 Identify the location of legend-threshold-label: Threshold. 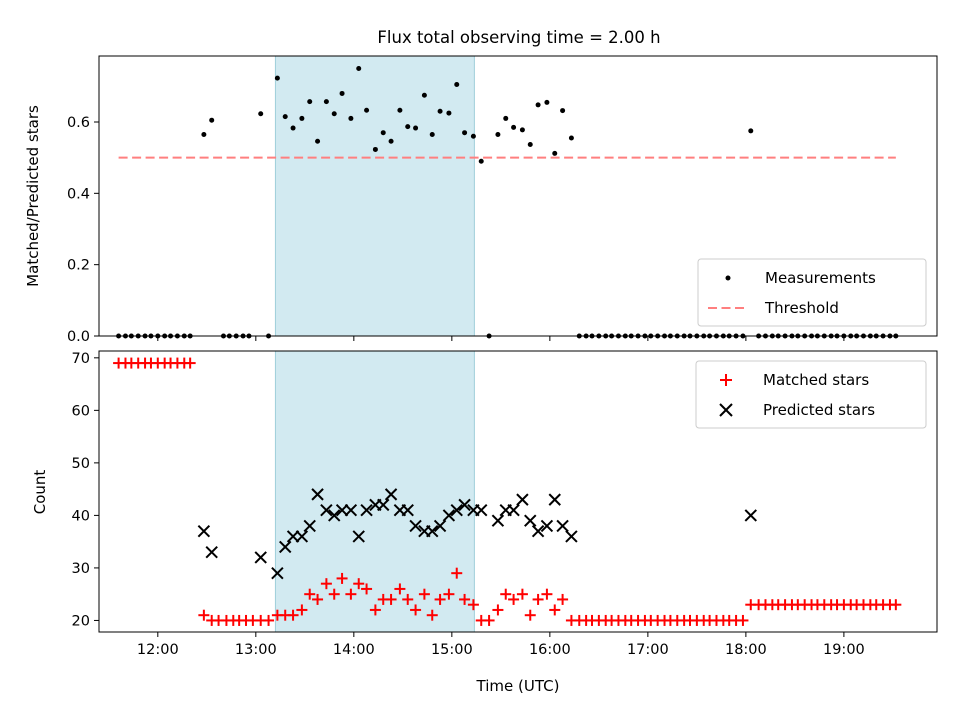
(801, 308).